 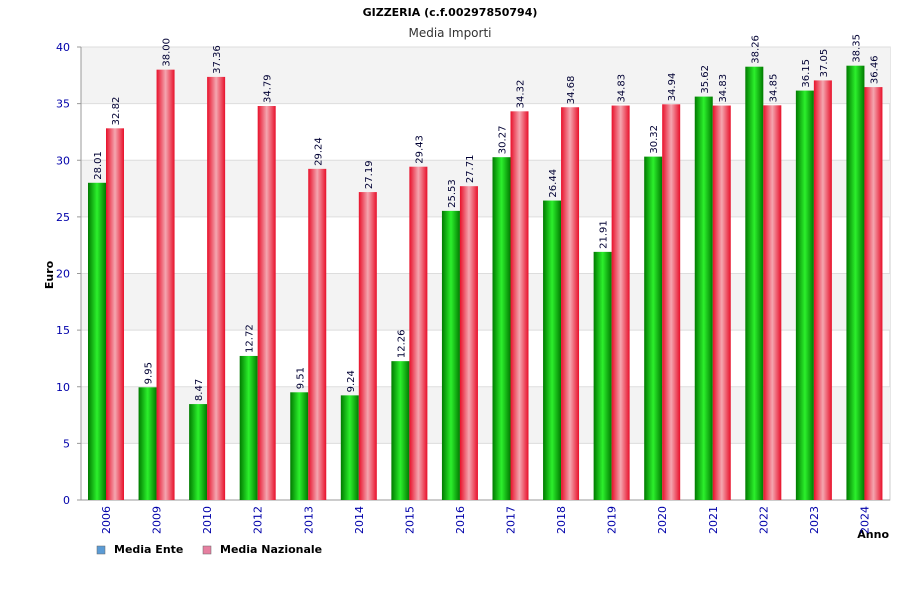 I want to click on y-tick-label: 40, so click(x=63, y=47).